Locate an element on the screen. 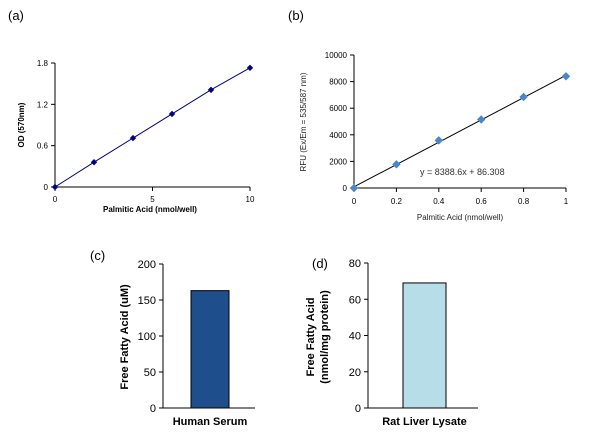 This screenshot has height=435, width=596. panel-b-equation: y = 8388.6x + 86.308 is located at coordinates (462, 172).